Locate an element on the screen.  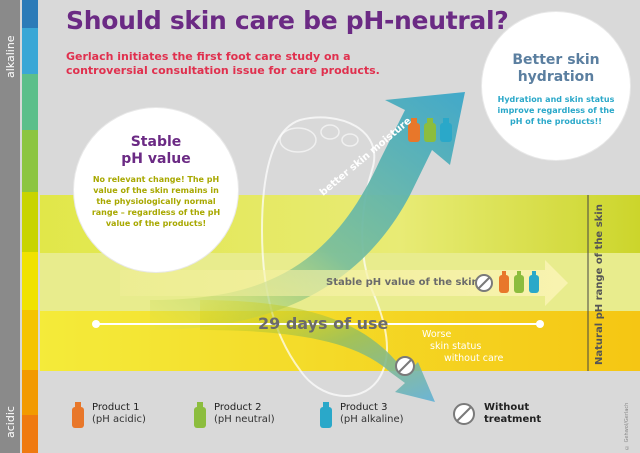
worse-label-line2: skin status is located at coordinates (456, 346).